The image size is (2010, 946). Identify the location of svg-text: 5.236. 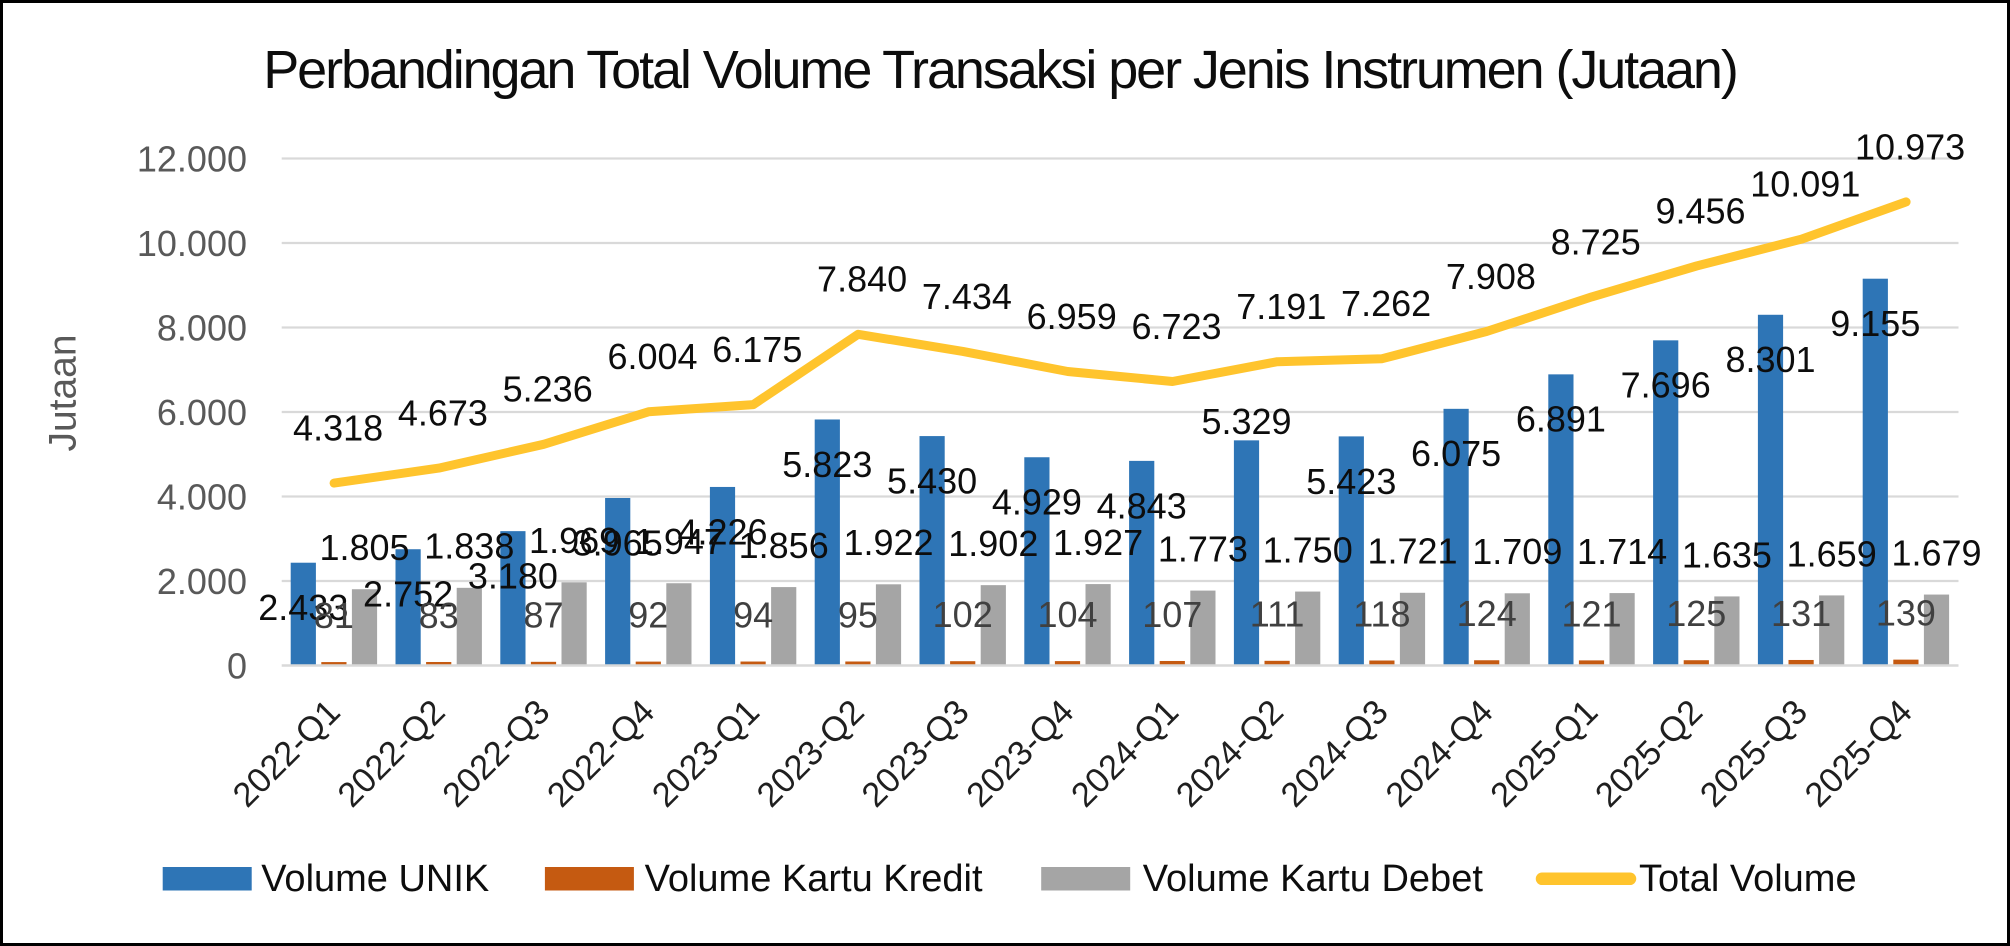
(548, 389).